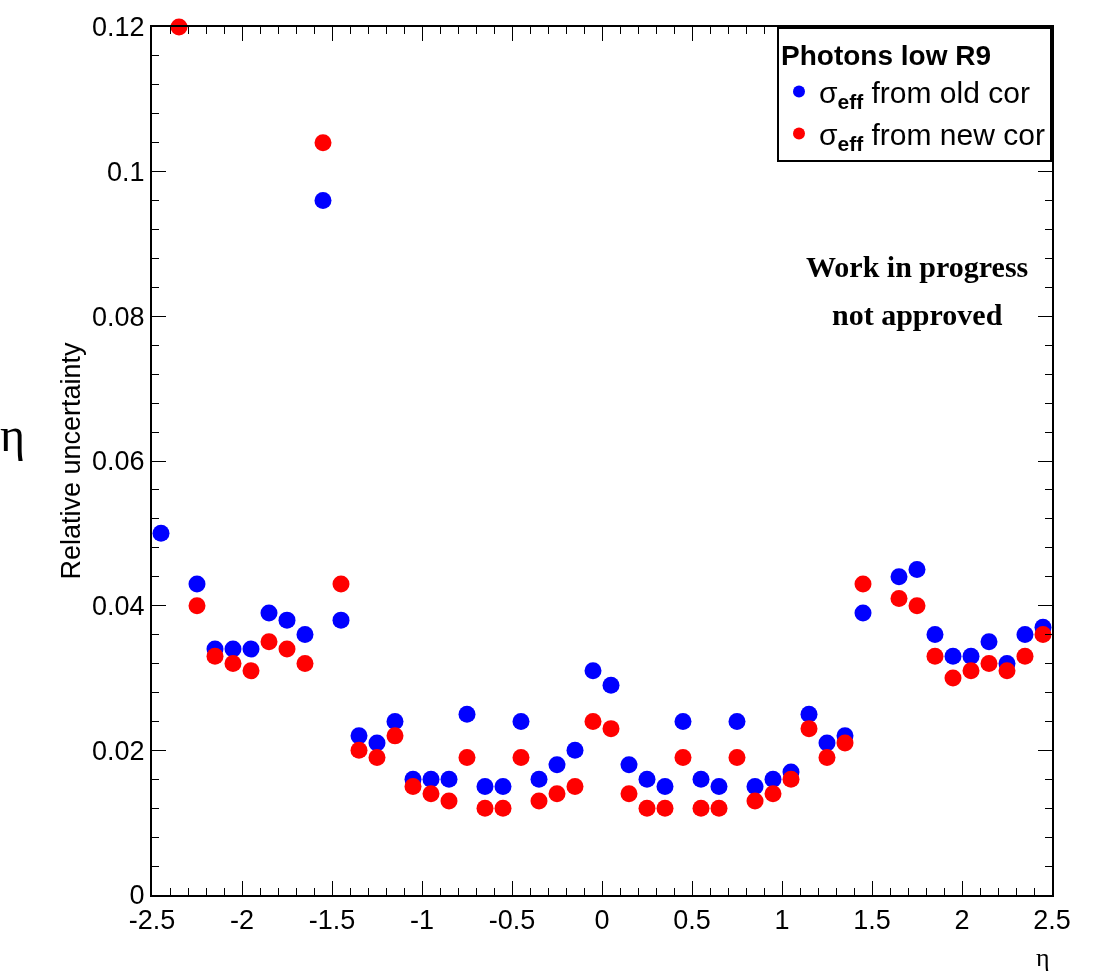 Image resolution: width=1102 pixels, height=976 pixels. What do you see at coordinates (126, 172) in the screenshot?
I see `y-tick-label: 0.1` at bounding box center [126, 172].